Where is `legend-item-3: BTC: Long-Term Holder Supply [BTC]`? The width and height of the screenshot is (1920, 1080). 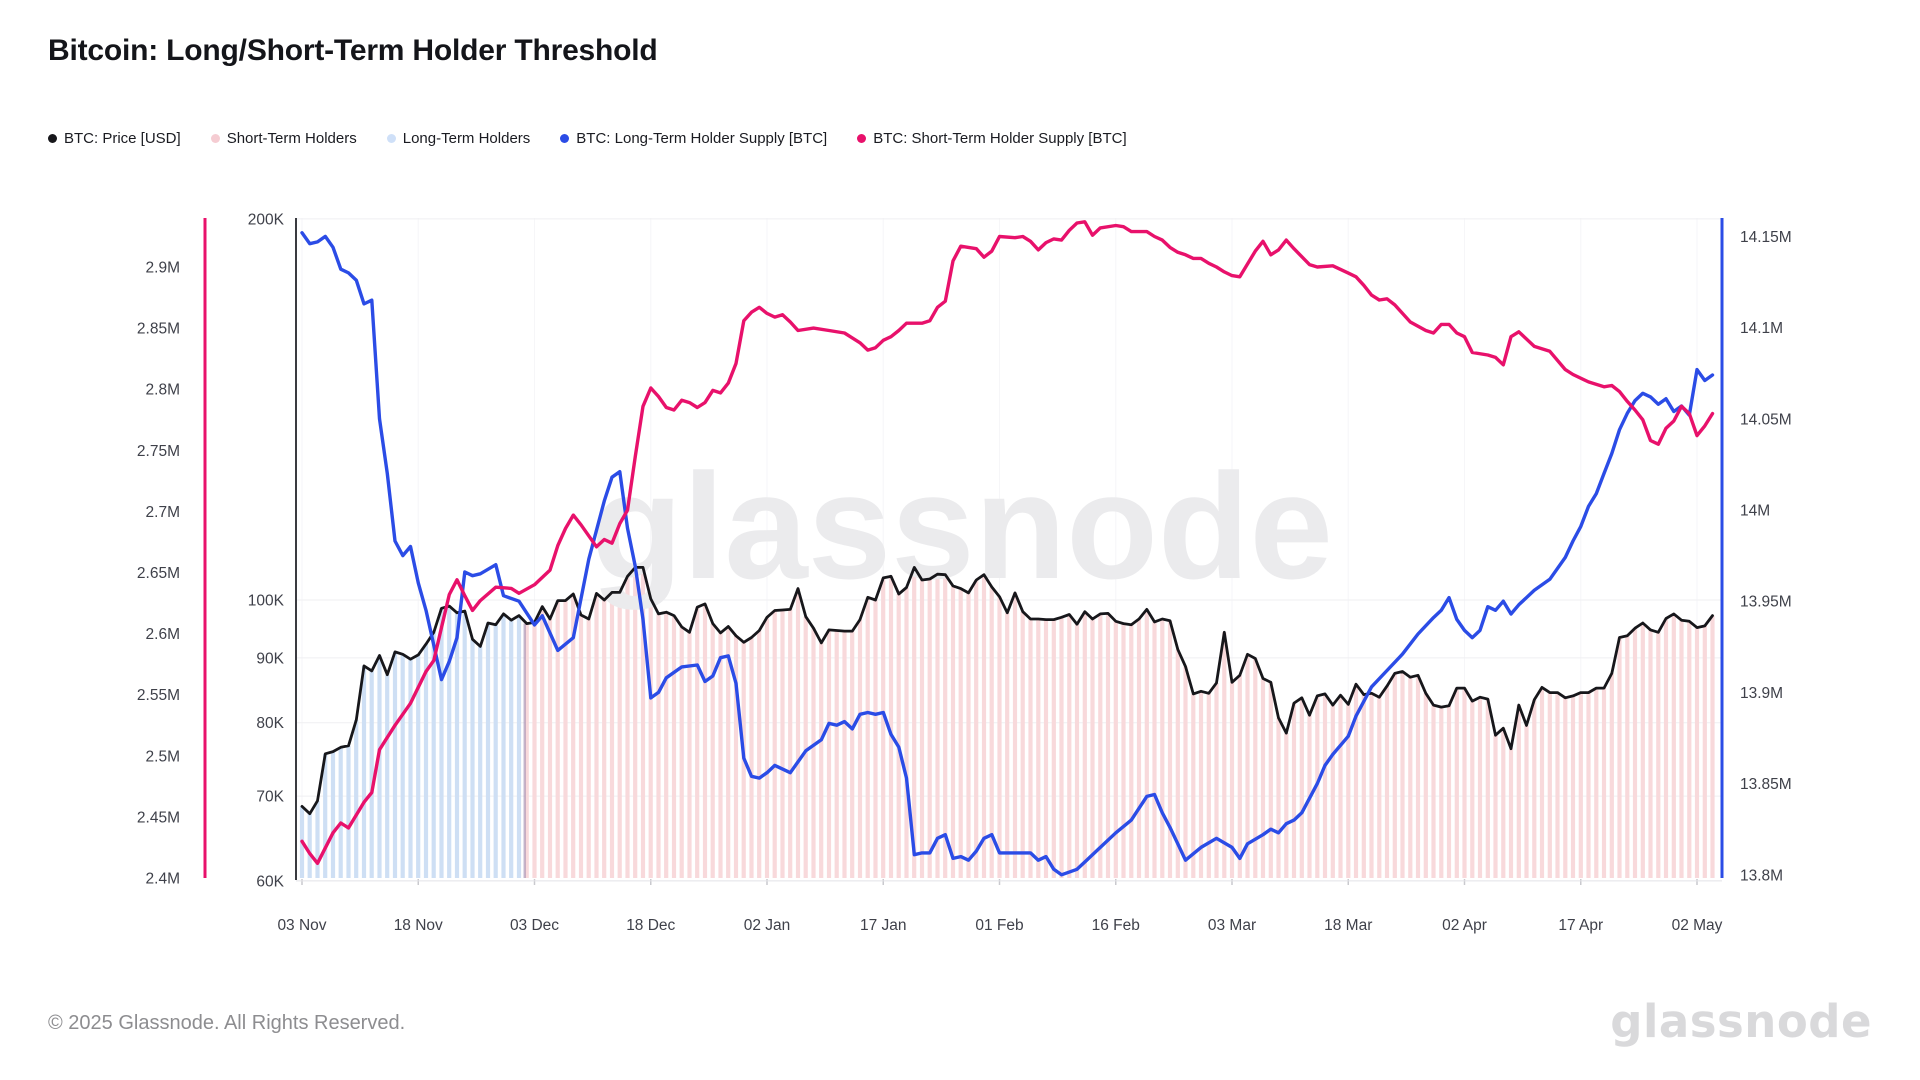
legend-item-3: BTC: Long-Term Holder Supply [BTC] is located at coordinates (693, 138).